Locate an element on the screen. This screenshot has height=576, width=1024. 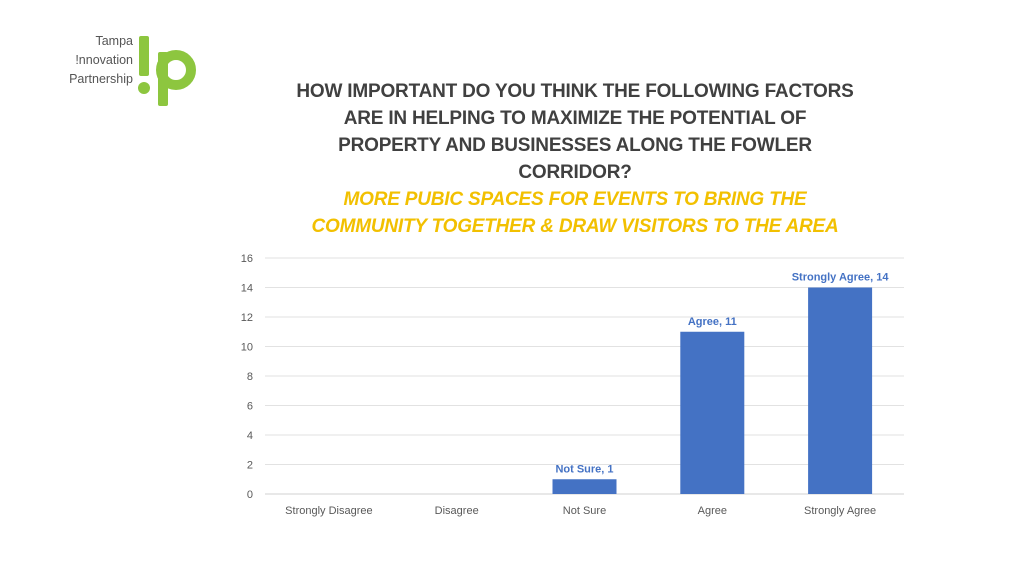
y-tick-label: 12 is located at coordinates (247, 318).